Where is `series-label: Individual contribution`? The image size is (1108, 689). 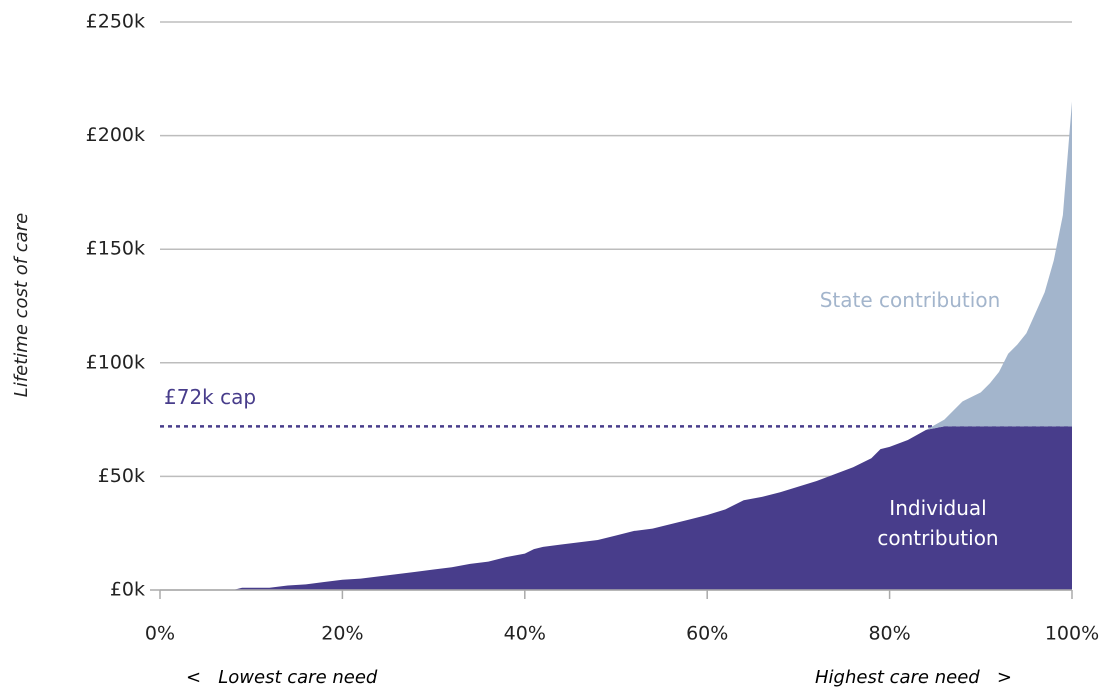
series-label: Individual contribution is located at coordinates (938, 523).